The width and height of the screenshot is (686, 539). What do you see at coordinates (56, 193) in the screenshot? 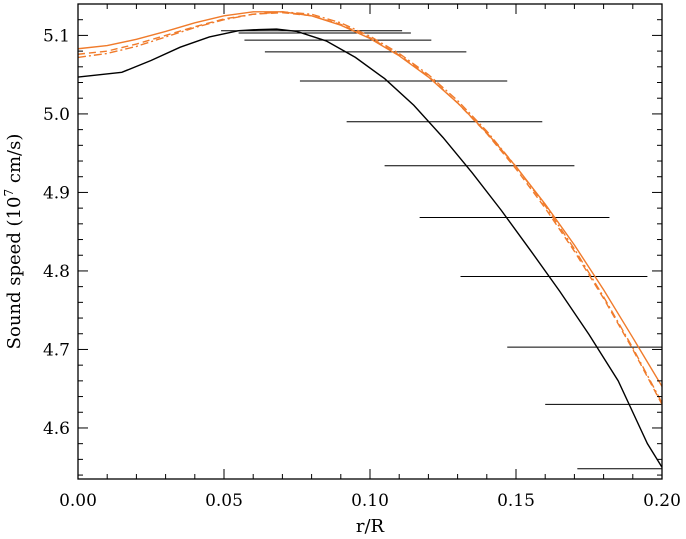
I see `y-tick-label: 4.9` at bounding box center [56, 193].